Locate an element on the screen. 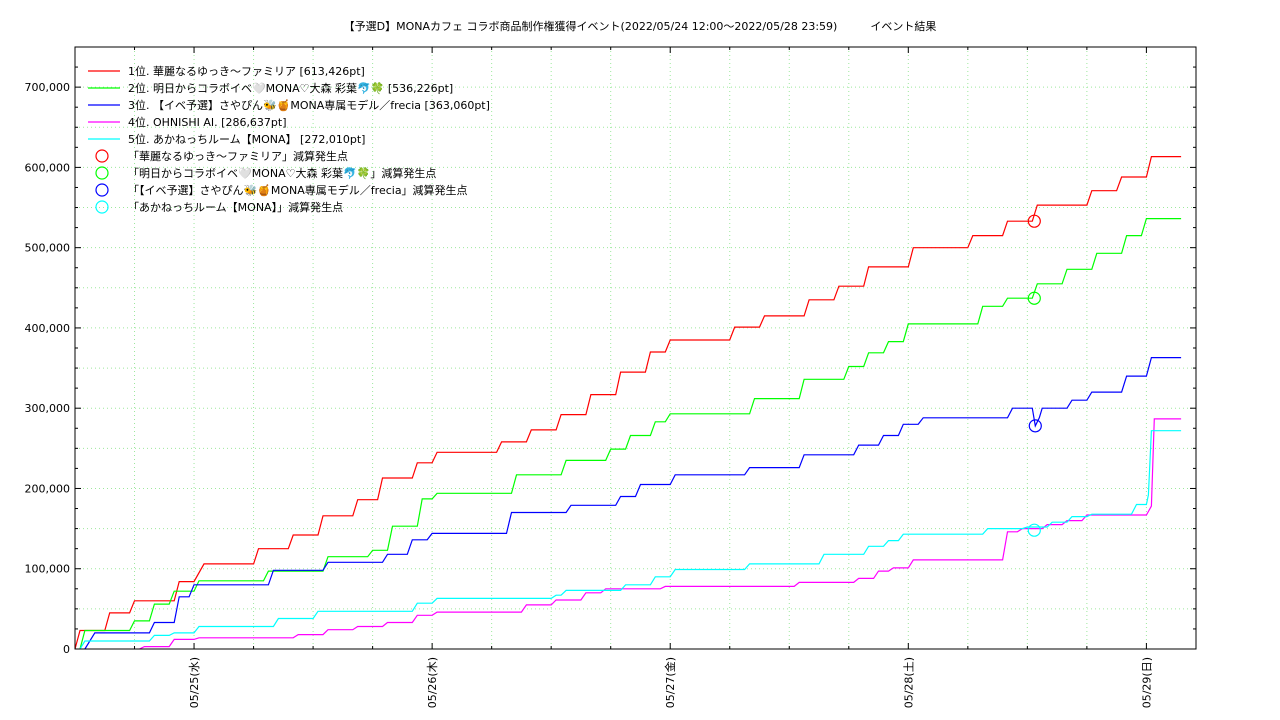  y-tick-label: 200,000 is located at coordinates (48, 488).